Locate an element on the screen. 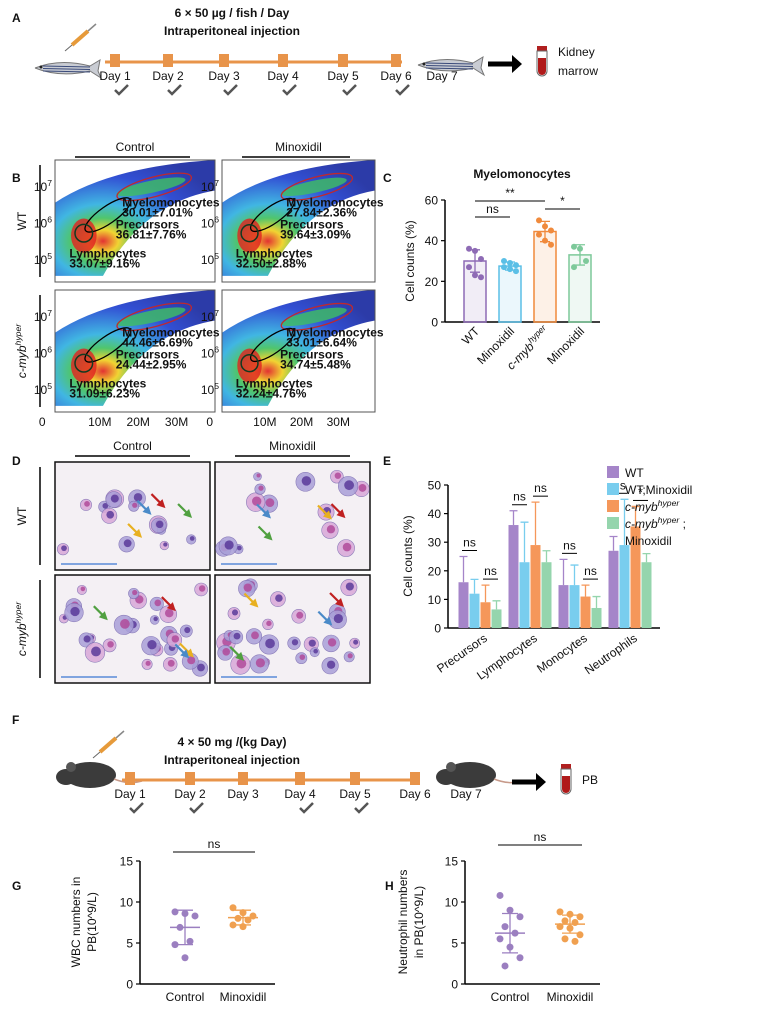 The image size is (762, 1015). fish-eye is located at coordinates (41, 67).